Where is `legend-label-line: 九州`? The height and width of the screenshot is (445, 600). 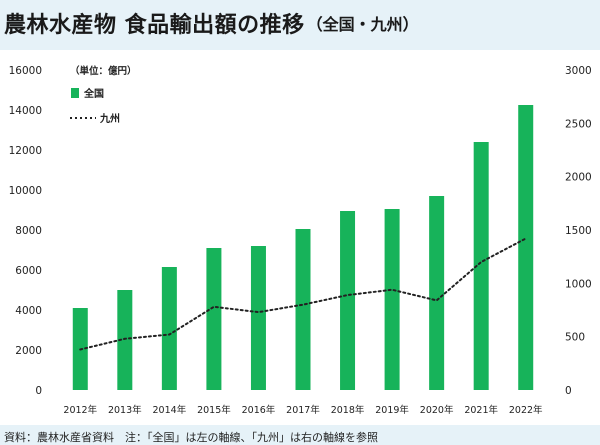
legend-label-line: 九州 is located at coordinates (109, 118).